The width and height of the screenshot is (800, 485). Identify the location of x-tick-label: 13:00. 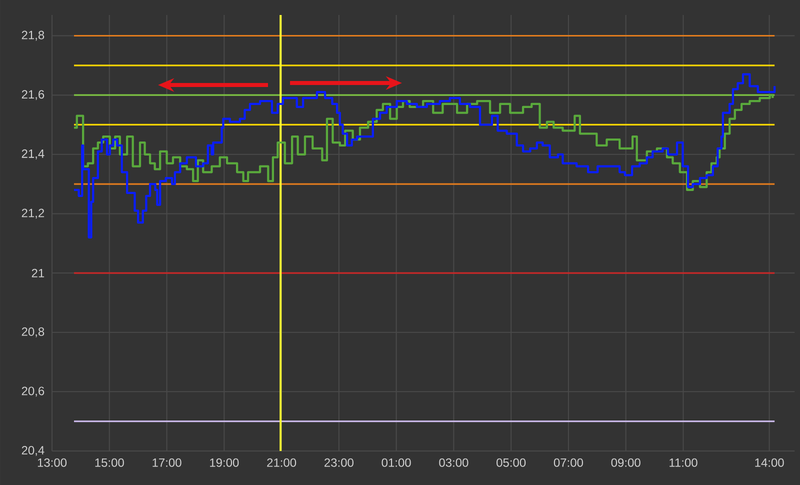
(52, 462).